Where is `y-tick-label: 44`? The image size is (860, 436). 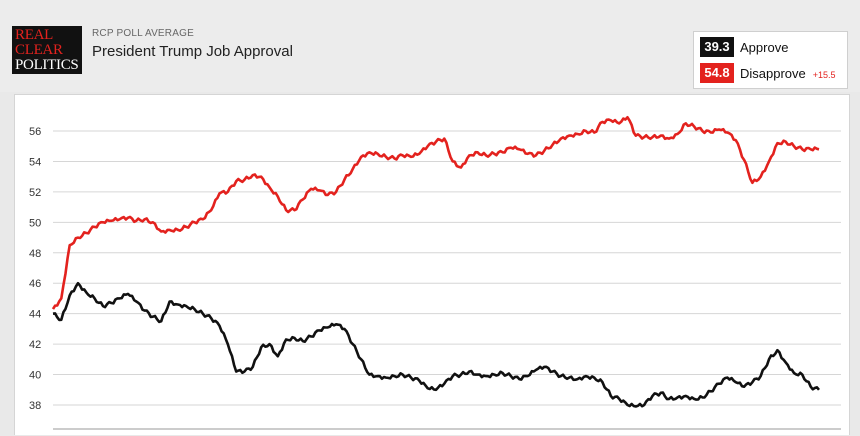 y-tick-label: 44 is located at coordinates (35, 315).